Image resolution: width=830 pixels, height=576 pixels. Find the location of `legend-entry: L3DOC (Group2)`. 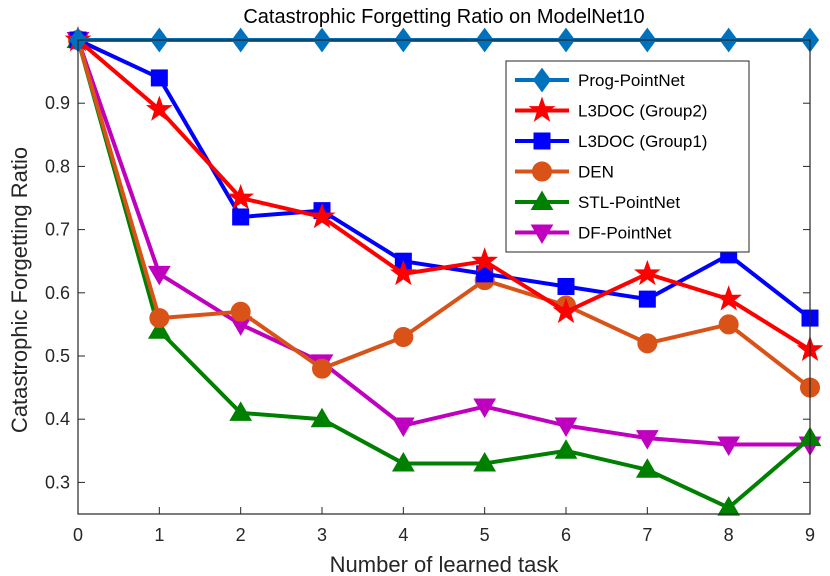

legend-entry: L3DOC (Group2) is located at coordinates (611, 109).